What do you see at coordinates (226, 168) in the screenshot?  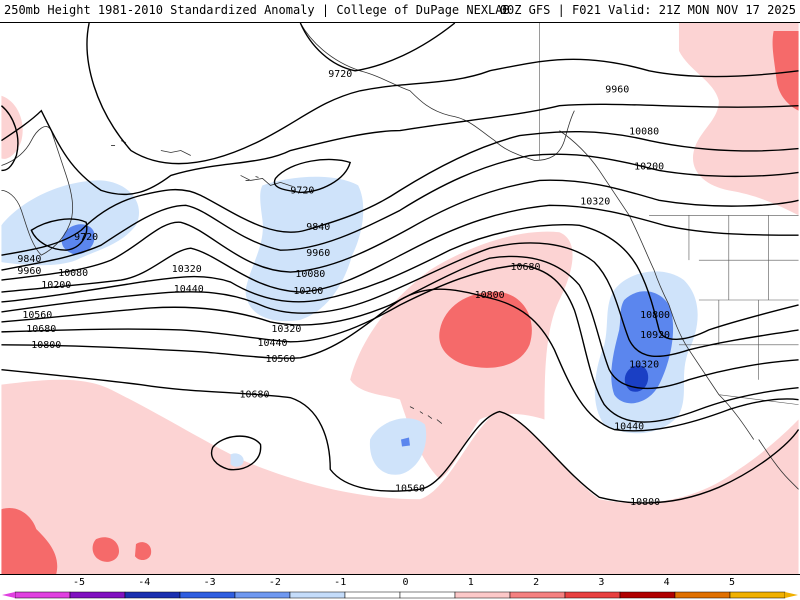 I see `aleutian-chain` at bounding box center [226, 168].